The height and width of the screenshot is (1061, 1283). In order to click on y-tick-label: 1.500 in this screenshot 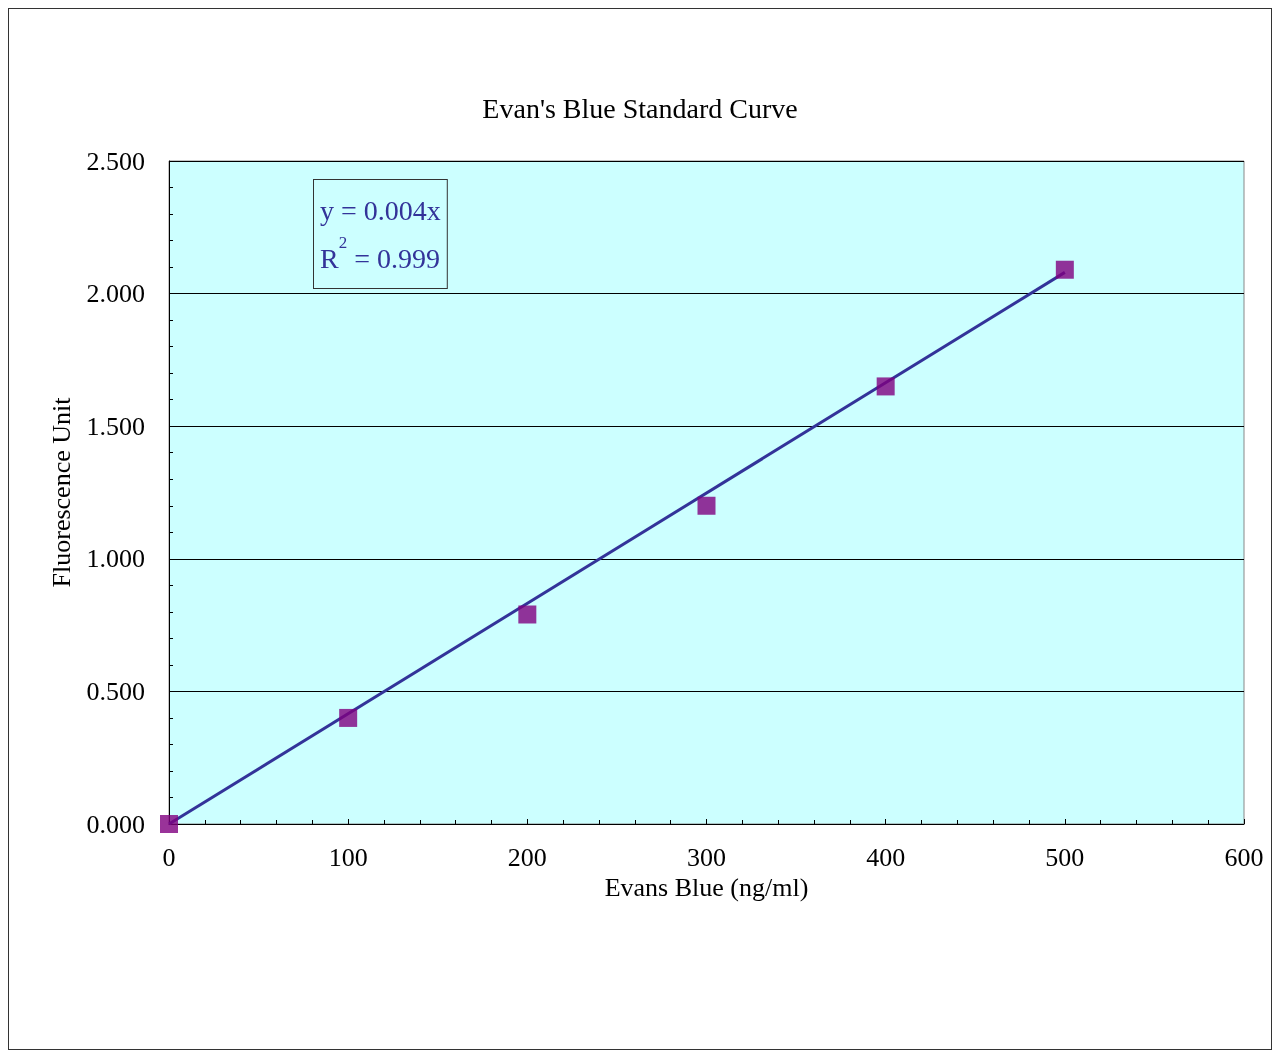, I will do `click(115, 426)`.